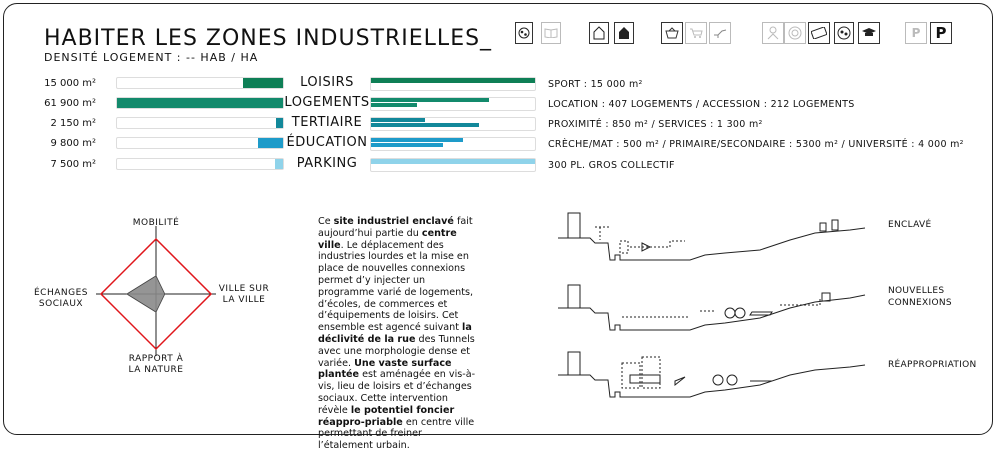 The height and width of the screenshot is (452, 1000). Describe the element at coordinates (795, 33) in the screenshot. I see `target-icon` at that location.